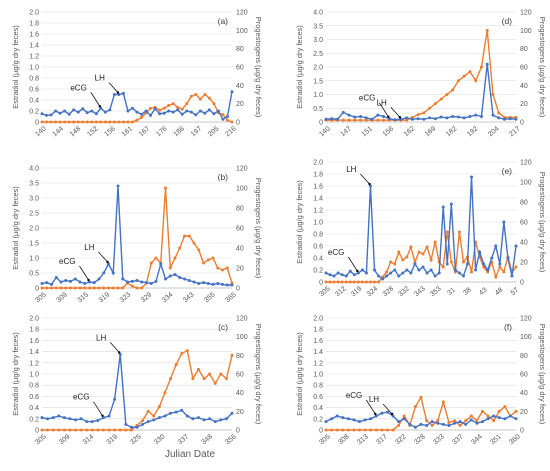 The image size is (550, 471). I want to click on y-left-tick-label: 2.5, so click(318, 54).